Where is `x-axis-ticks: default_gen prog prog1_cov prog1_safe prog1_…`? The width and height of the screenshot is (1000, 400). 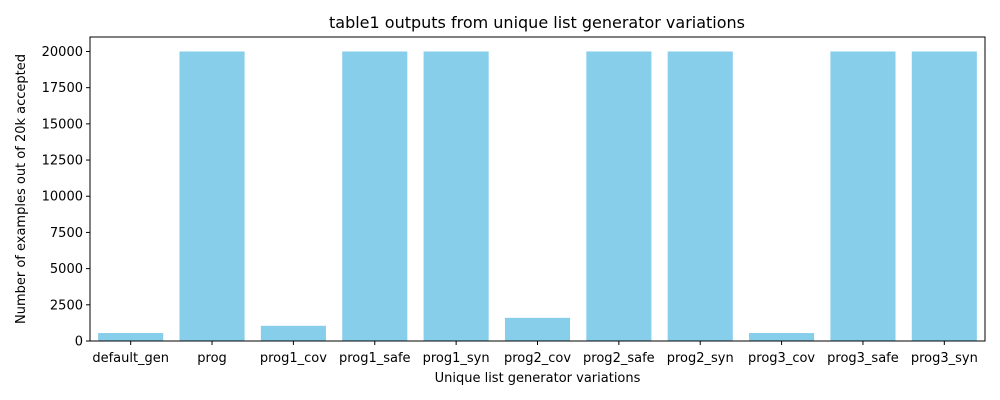 x-axis-ticks: default_gen prog prog1_cov prog1_safe prog1_… is located at coordinates (535, 353).